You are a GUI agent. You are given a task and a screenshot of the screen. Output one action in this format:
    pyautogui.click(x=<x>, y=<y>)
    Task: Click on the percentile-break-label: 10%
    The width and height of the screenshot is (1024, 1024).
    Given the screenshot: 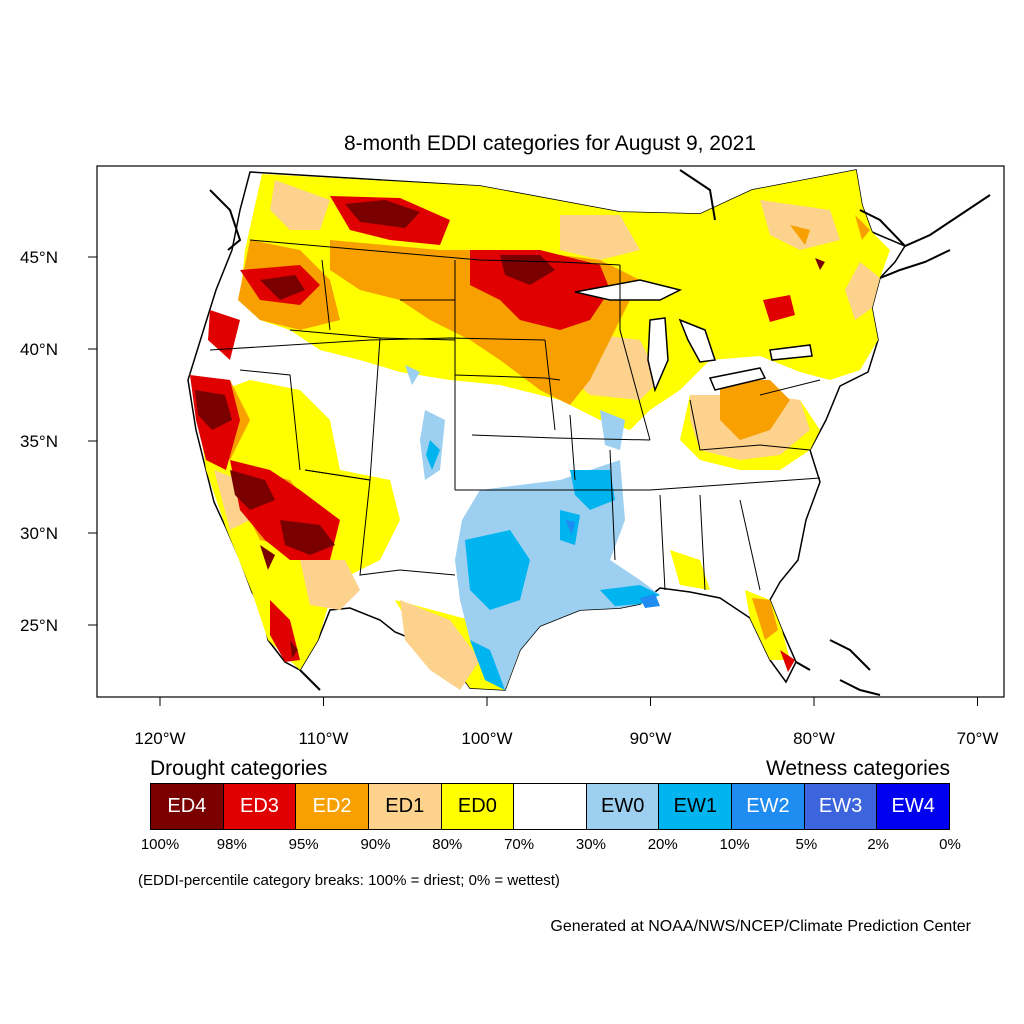 What is the action you would take?
    pyautogui.click(x=734, y=844)
    